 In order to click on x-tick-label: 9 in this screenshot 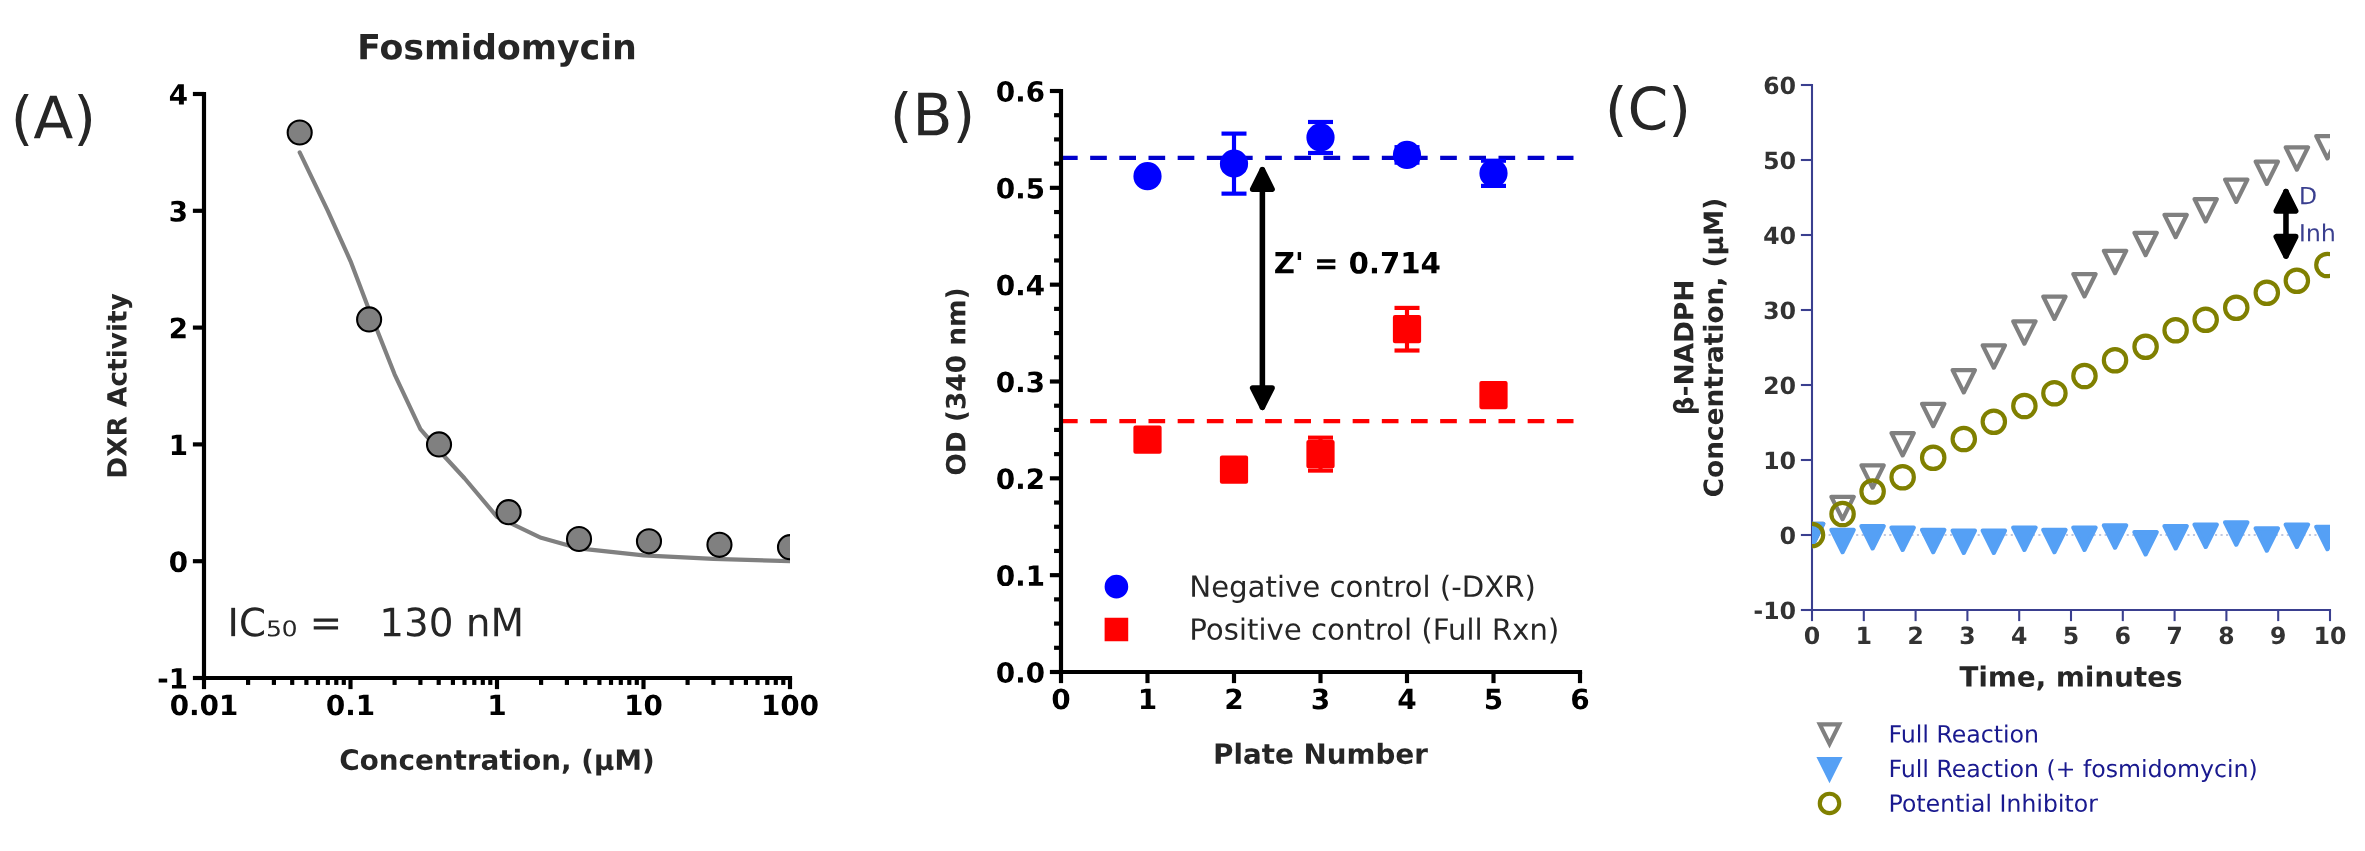, I will do `click(2278, 635)`.